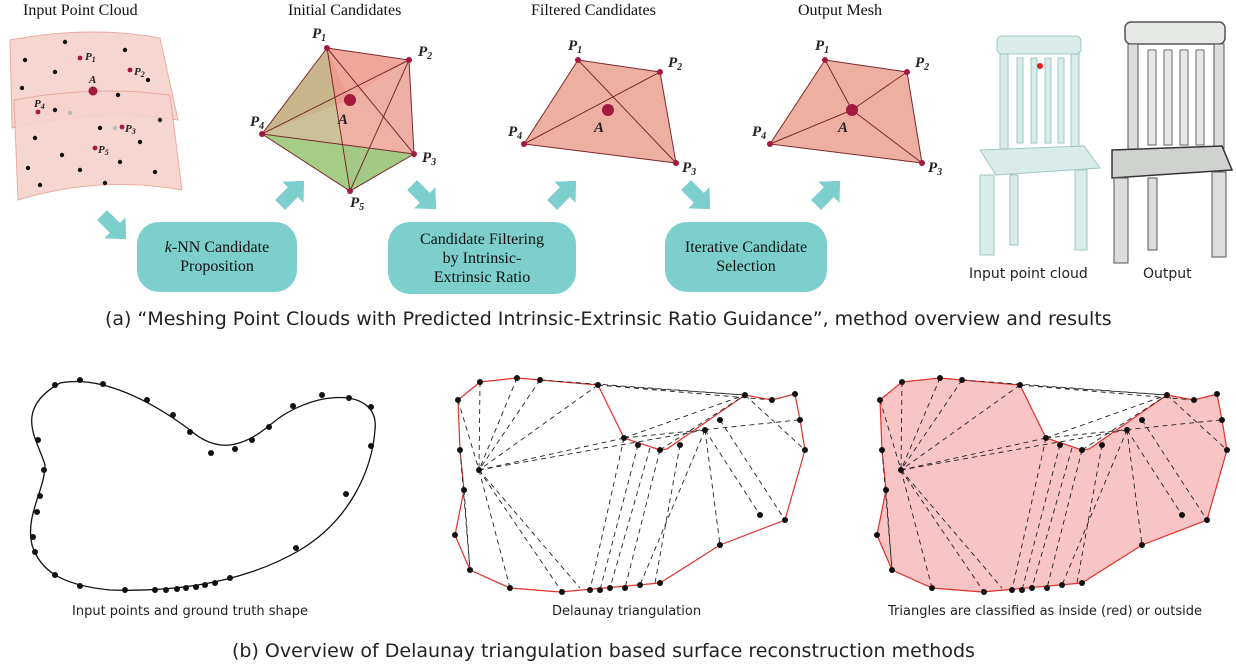 The image size is (1236, 672). Describe the element at coordinates (1167, 274) in the screenshot. I see `result-label-output: Output` at that location.